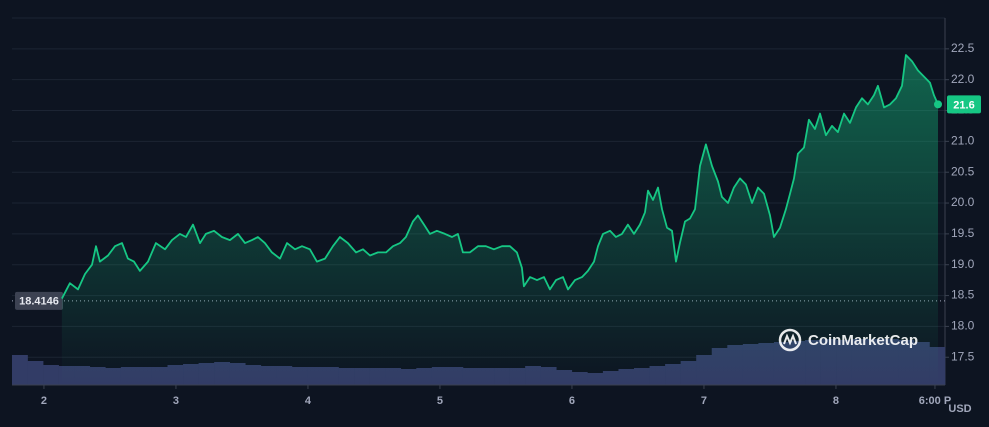  What do you see at coordinates (959, 409) in the screenshot?
I see `currency-label: USD` at bounding box center [959, 409].